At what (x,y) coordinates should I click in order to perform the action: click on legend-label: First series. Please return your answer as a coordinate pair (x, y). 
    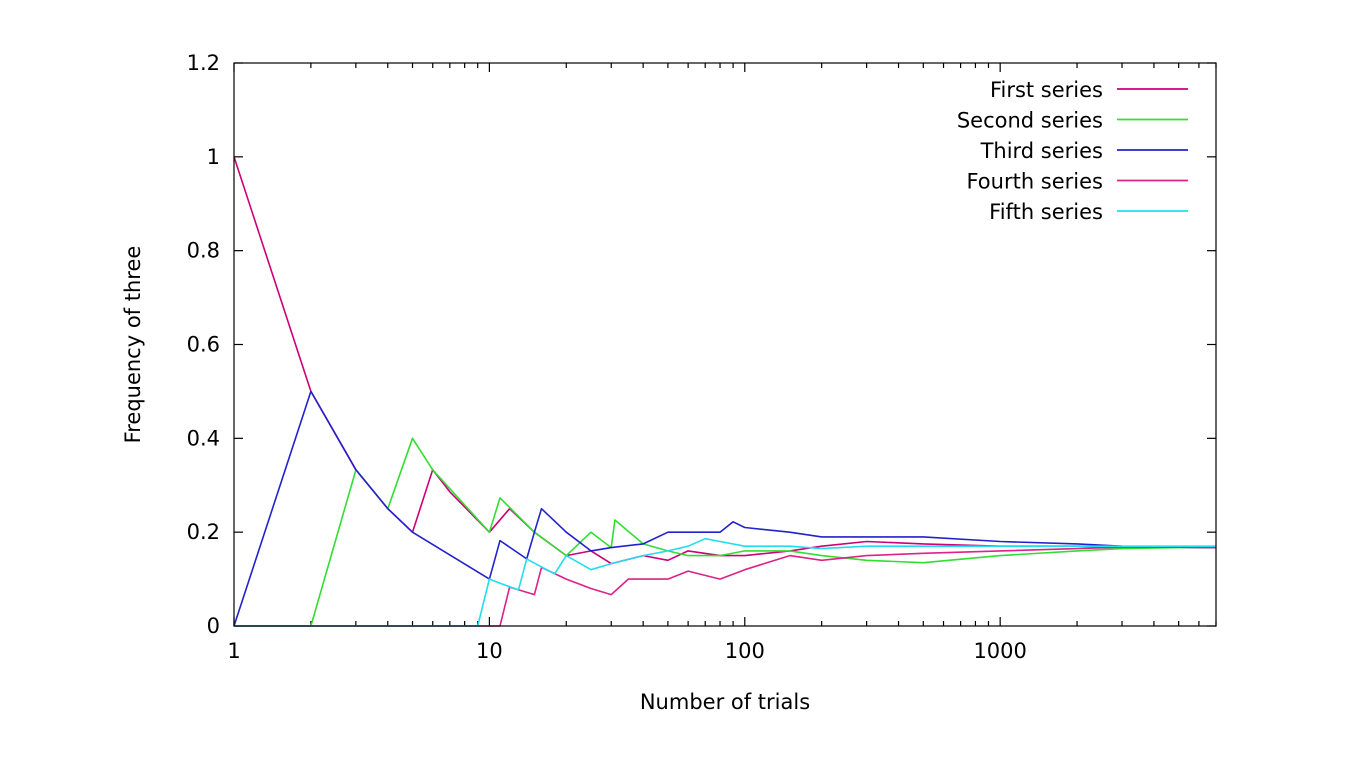
    Looking at the image, I should click on (1046, 90).